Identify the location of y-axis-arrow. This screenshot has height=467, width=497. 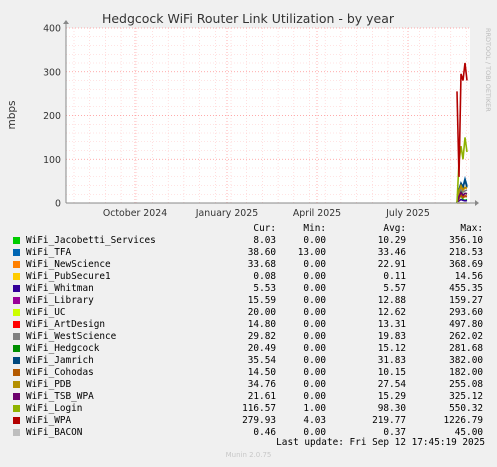
(66, 22).